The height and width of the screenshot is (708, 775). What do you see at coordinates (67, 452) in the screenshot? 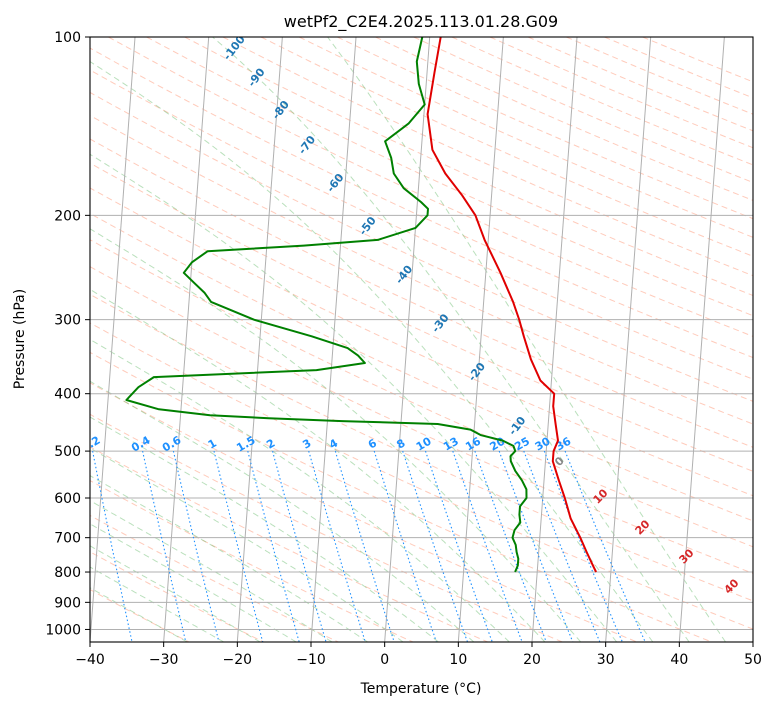
I see `y-tick-label: 500` at bounding box center [67, 452].